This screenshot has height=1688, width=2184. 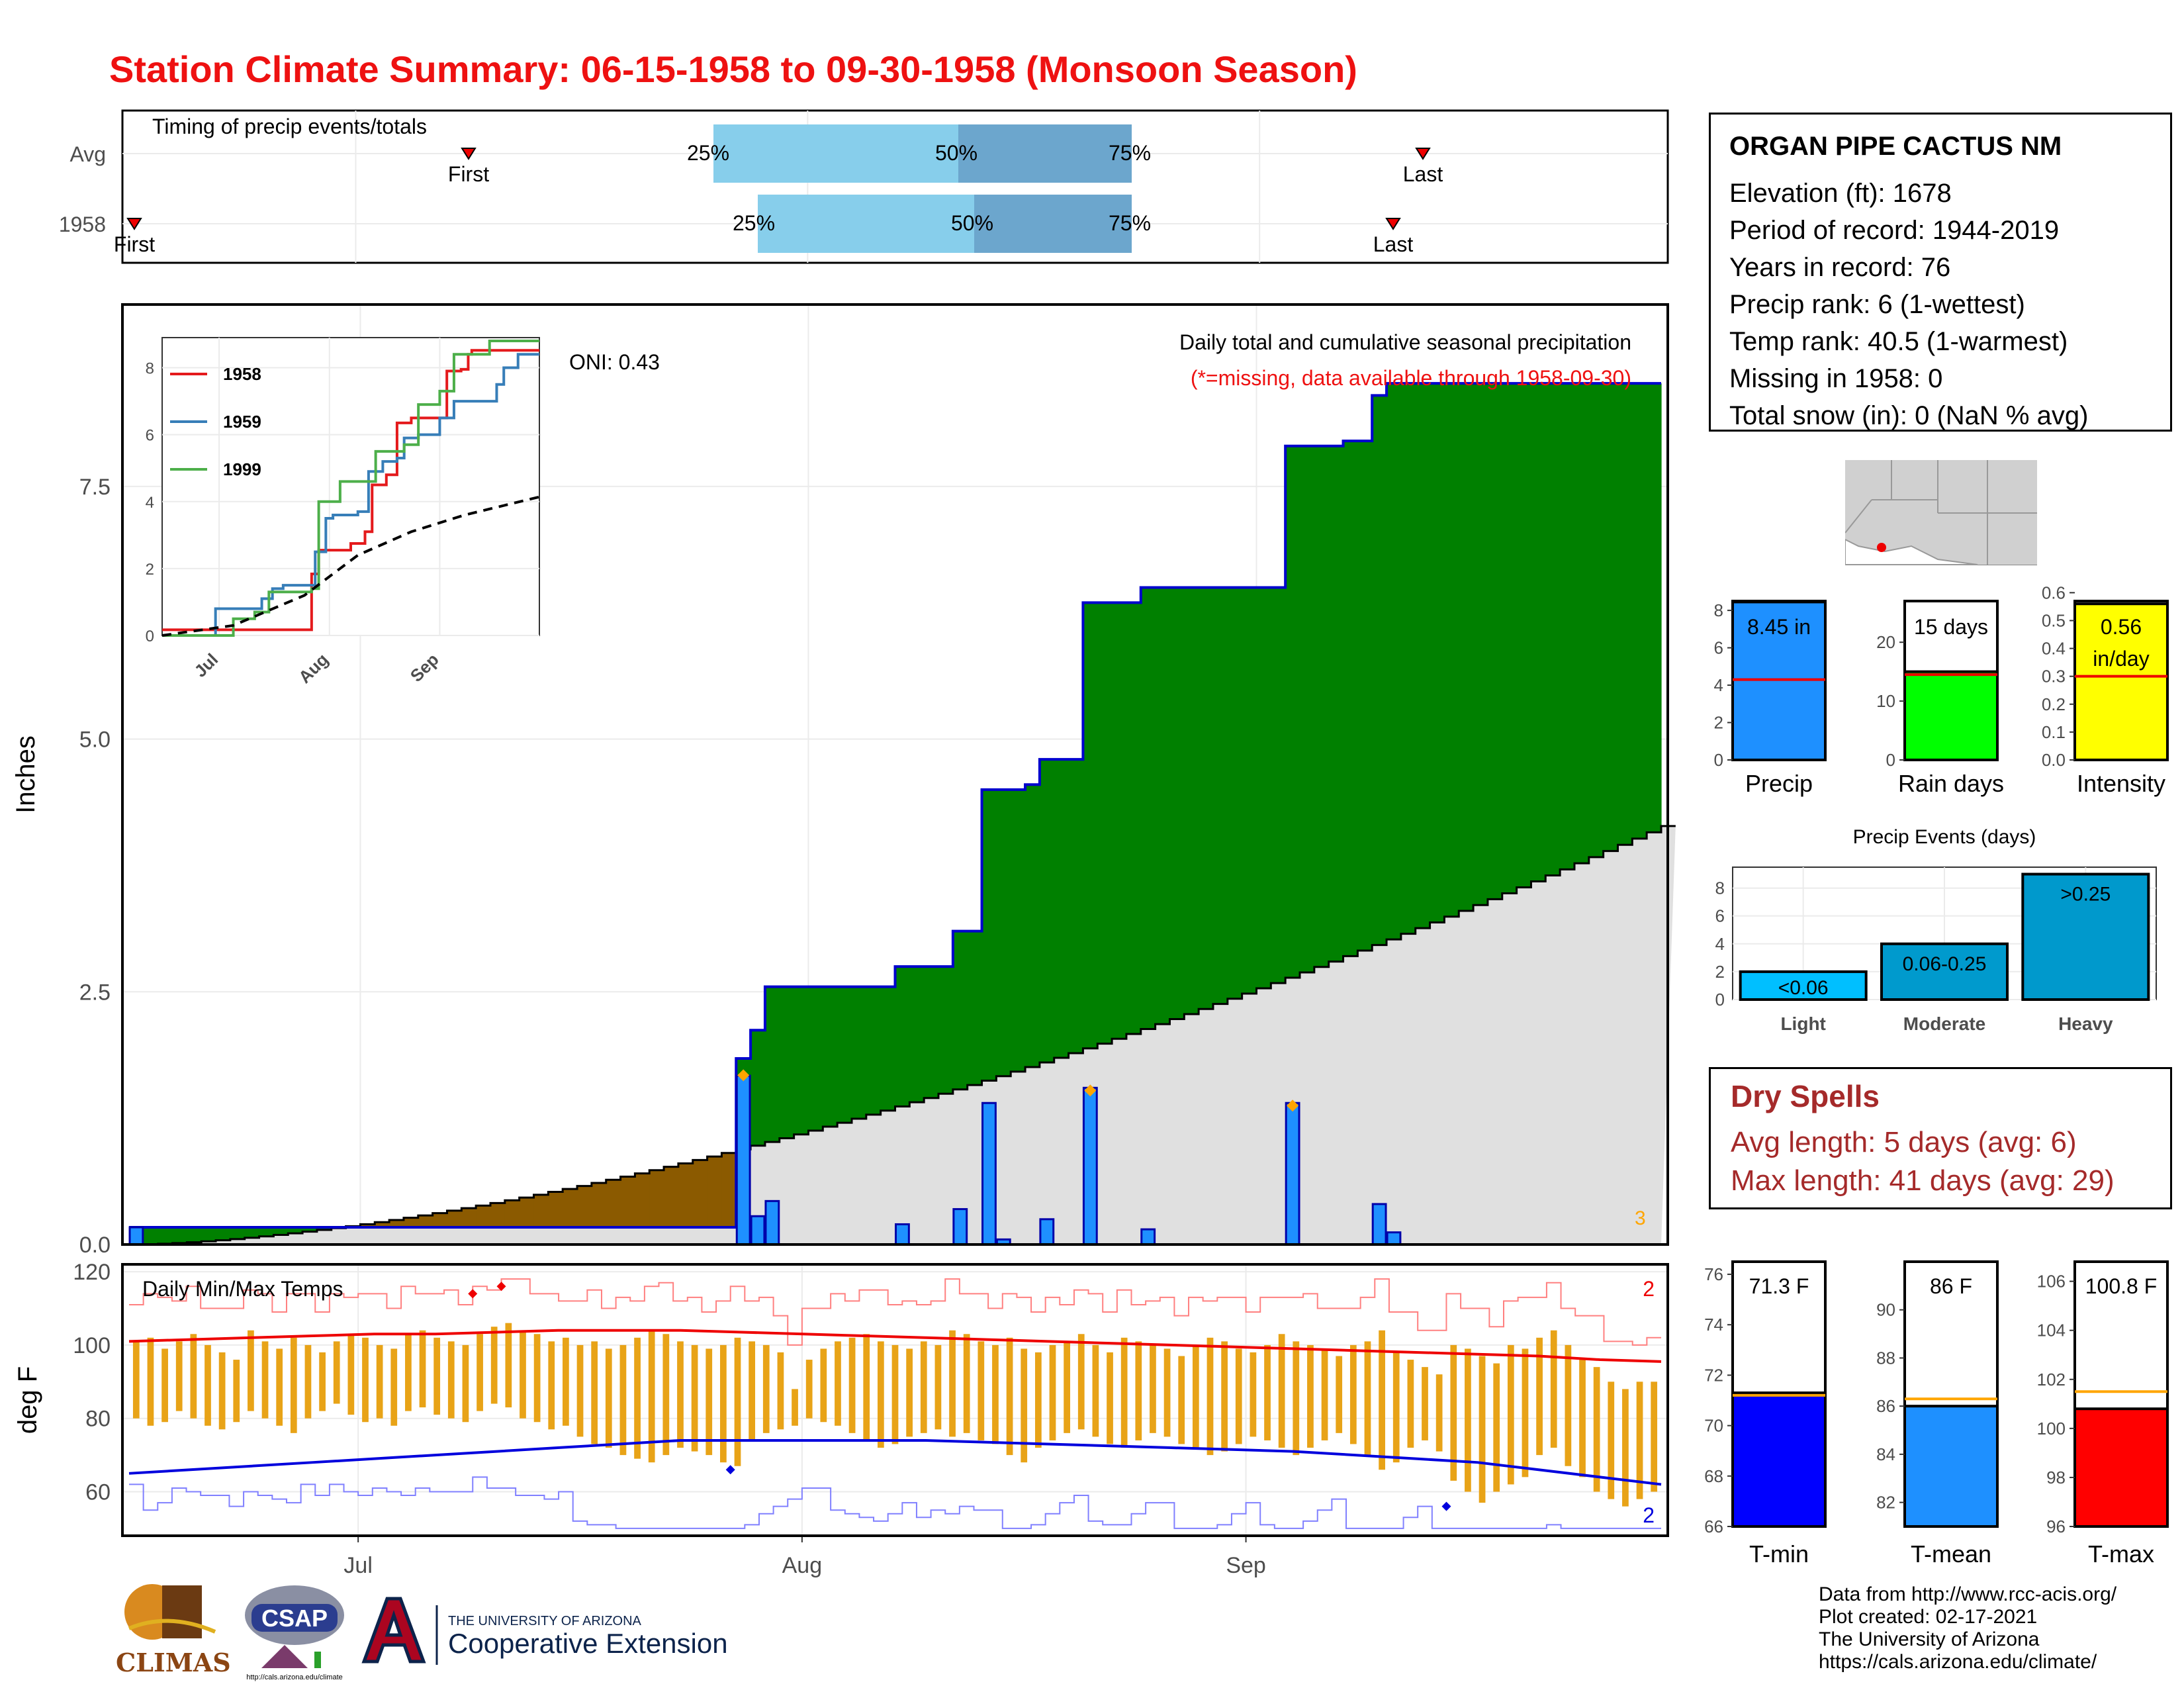 I want to click on inset-xtick-label: Aug, so click(x=313, y=668).